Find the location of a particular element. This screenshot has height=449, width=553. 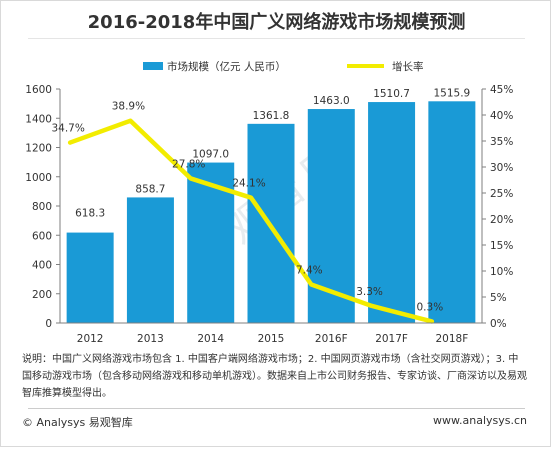

x-axis: 2012 2013 2014 2015 2016F 2017F 2018F is located at coordinates (271, 333).